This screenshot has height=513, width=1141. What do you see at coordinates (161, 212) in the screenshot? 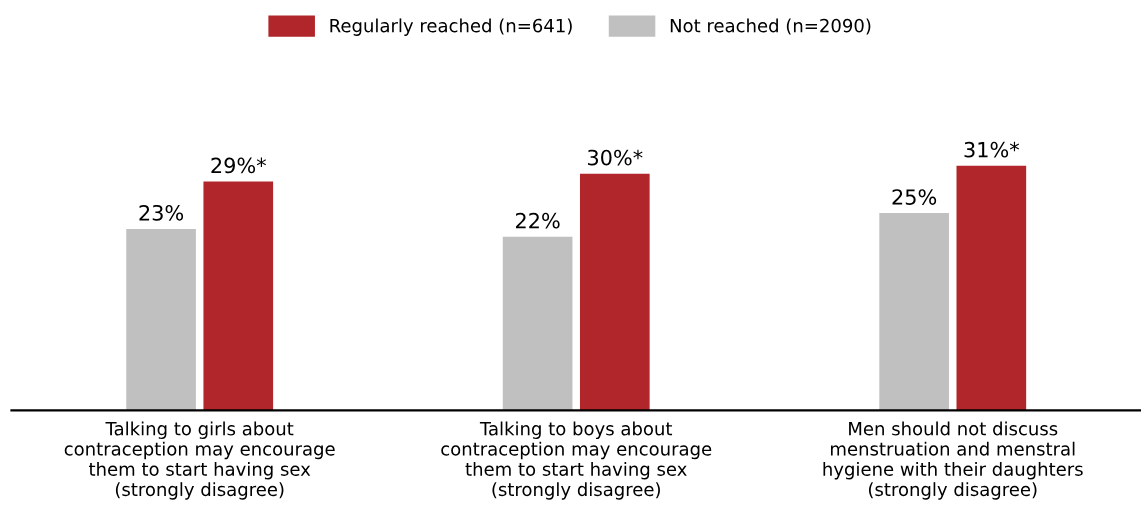
I see `data-label: 23%` at bounding box center [161, 212].